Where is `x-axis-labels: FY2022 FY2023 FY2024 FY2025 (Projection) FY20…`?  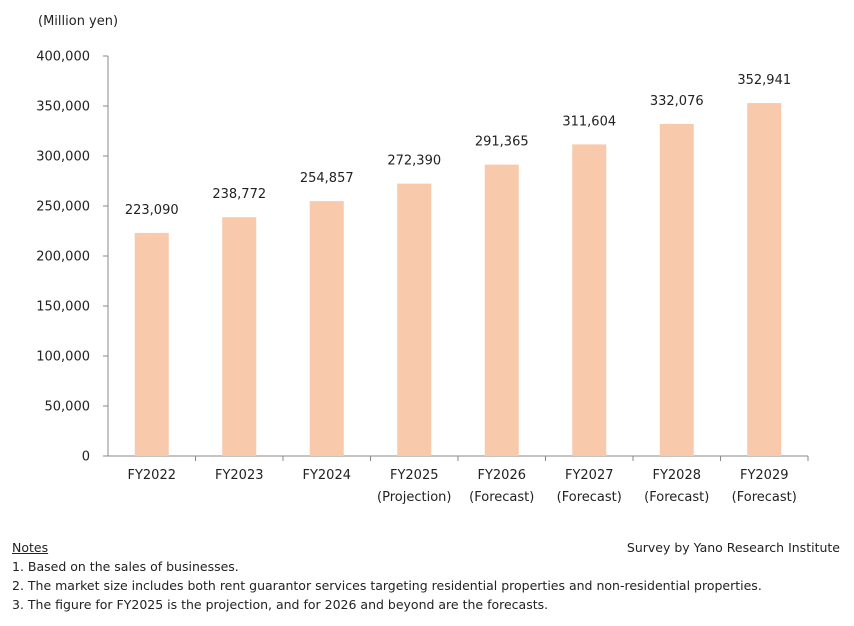 x-axis-labels: FY2022 FY2023 FY2024 FY2025 (Projection) FY20… is located at coordinates (461, 486).